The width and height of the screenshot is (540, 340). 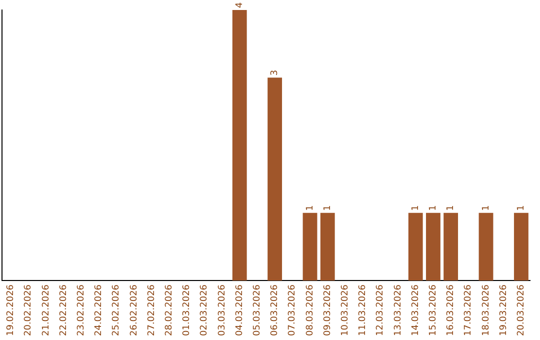 What do you see at coordinates (327, 310) in the screenshot?
I see `x-tick-label: 09.03.2026` at bounding box center [327, 310].